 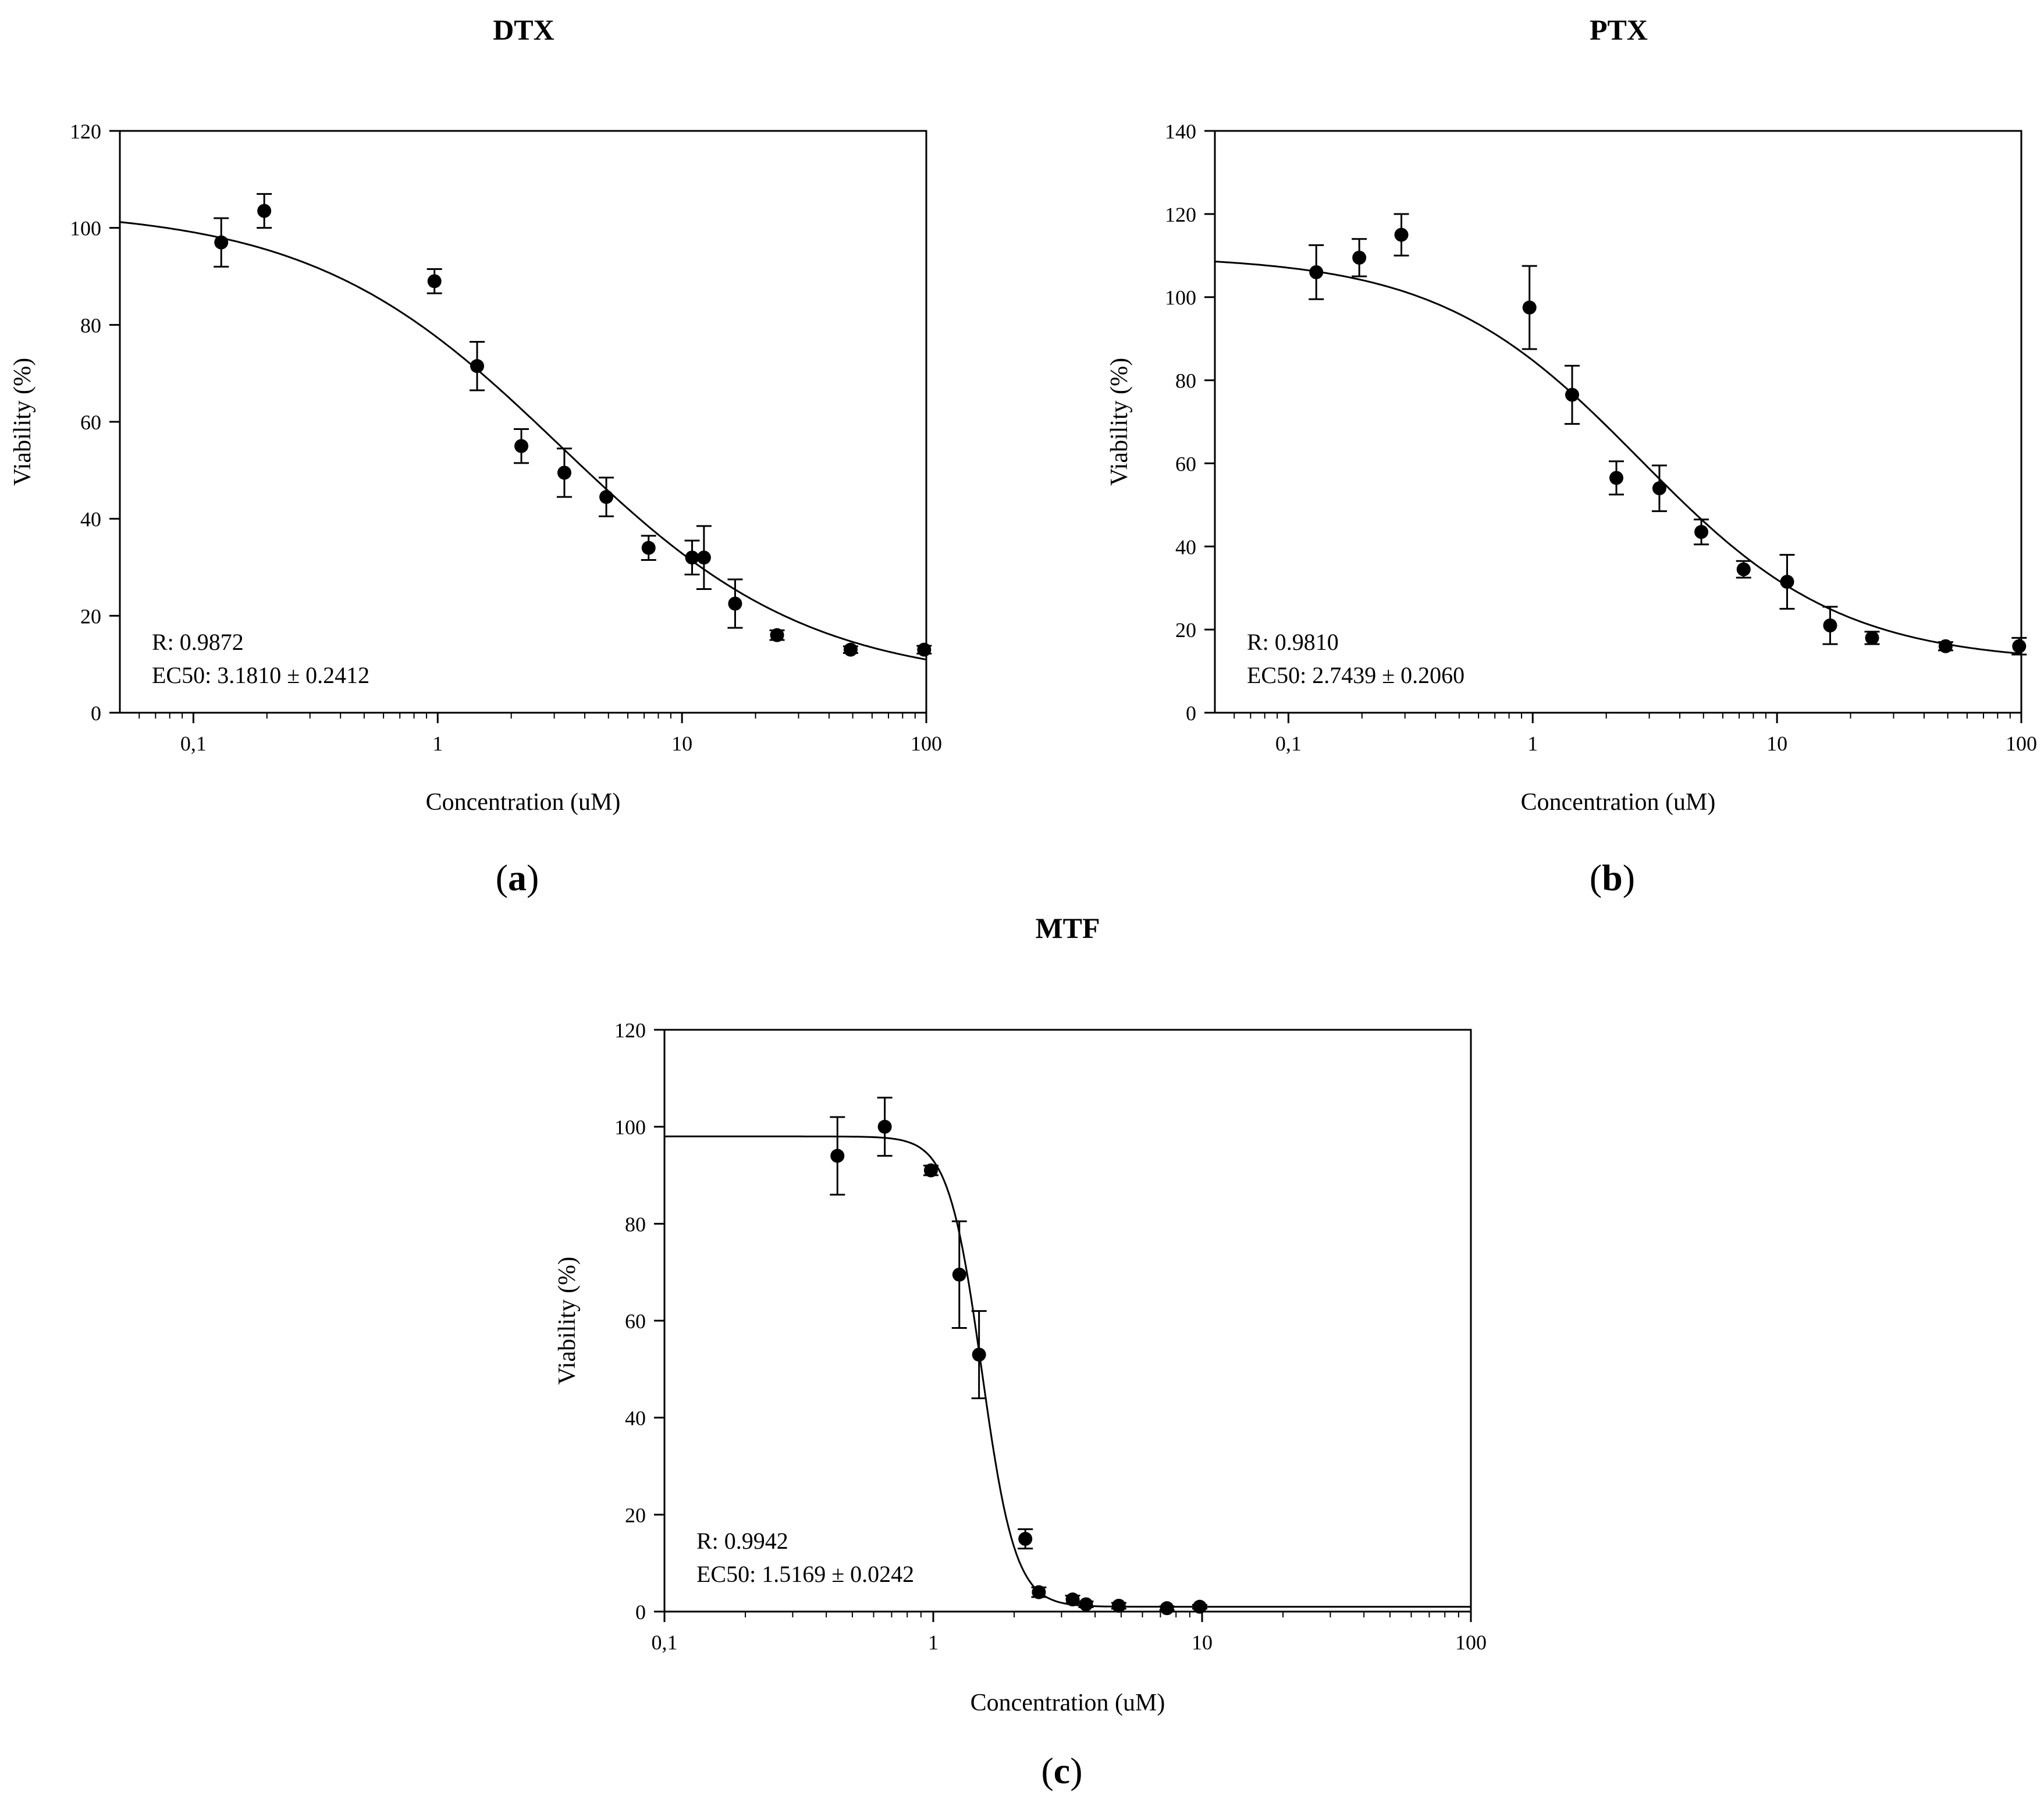 I want to click on chart-title: DTX, so click(x=523, y=29).